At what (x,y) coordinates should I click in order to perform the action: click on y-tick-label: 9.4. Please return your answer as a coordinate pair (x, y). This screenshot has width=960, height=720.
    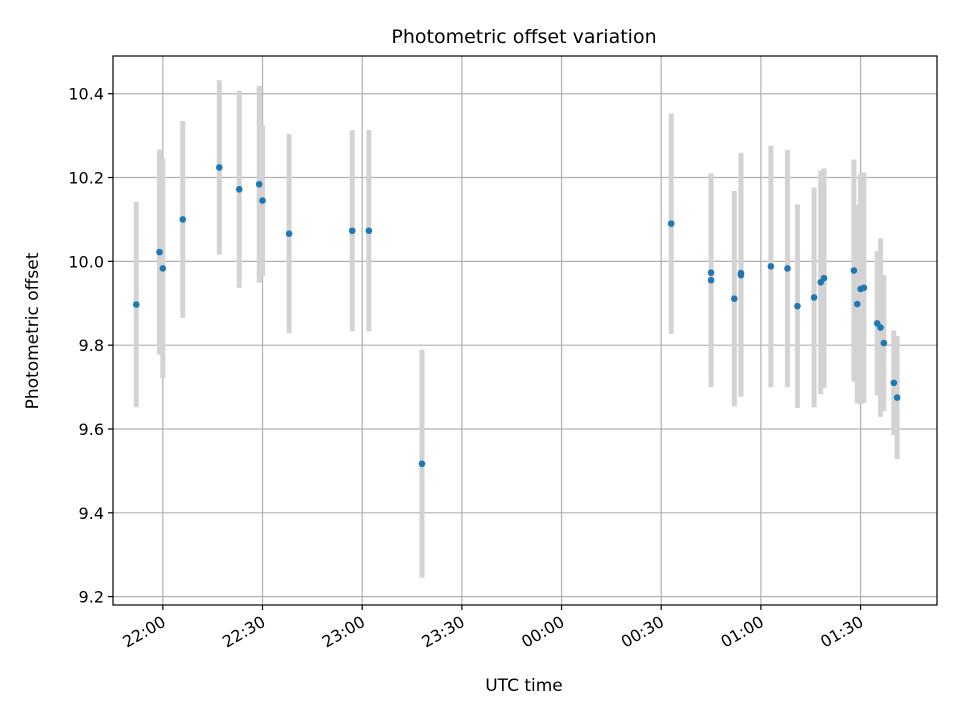
    Looking at the image, I should click on (91, 513).